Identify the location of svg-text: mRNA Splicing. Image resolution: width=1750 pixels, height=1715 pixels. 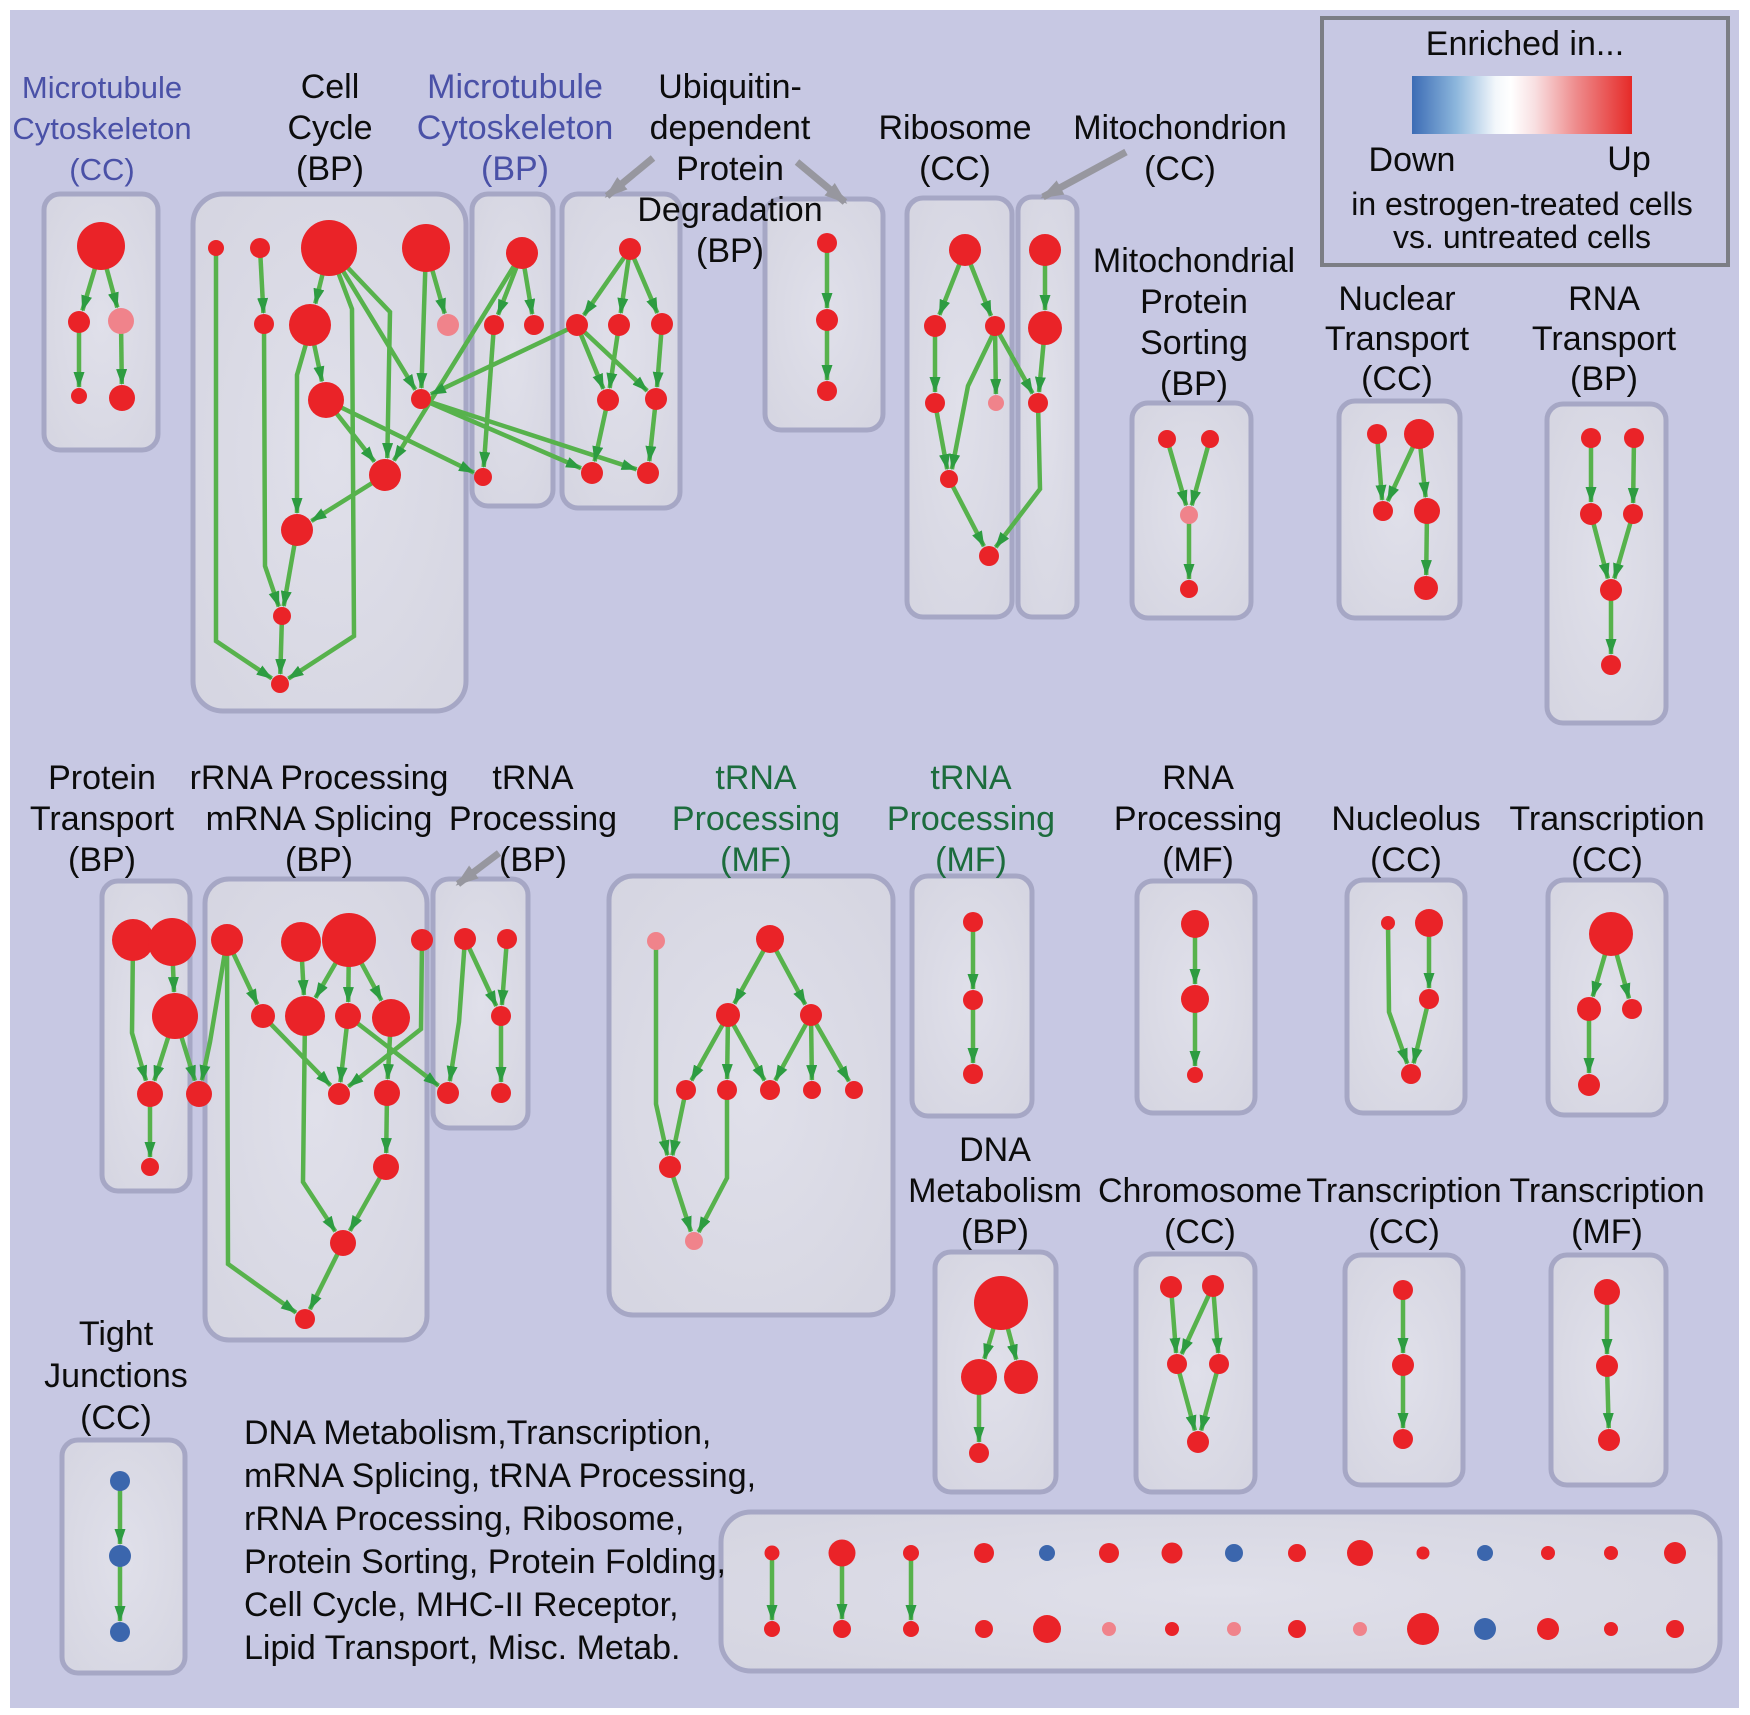
(319, 819).